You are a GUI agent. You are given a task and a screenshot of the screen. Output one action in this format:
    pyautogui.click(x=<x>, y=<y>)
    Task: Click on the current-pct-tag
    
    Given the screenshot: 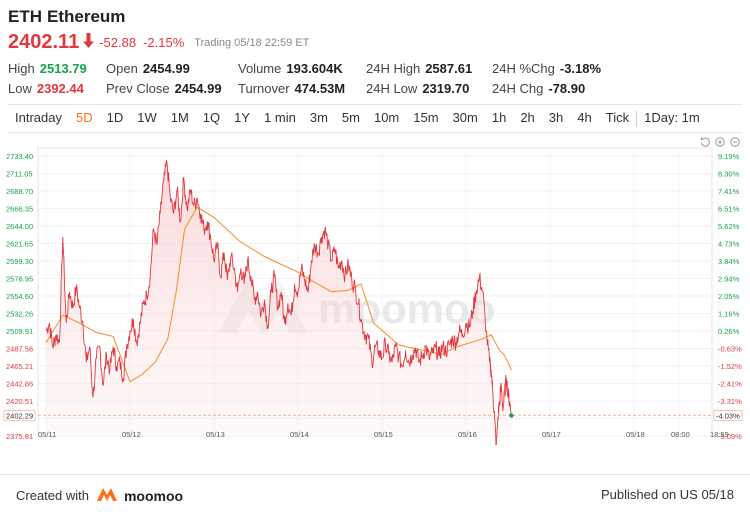 What is the action you would take?
    pyautogui.click(x=728, y=415)
    